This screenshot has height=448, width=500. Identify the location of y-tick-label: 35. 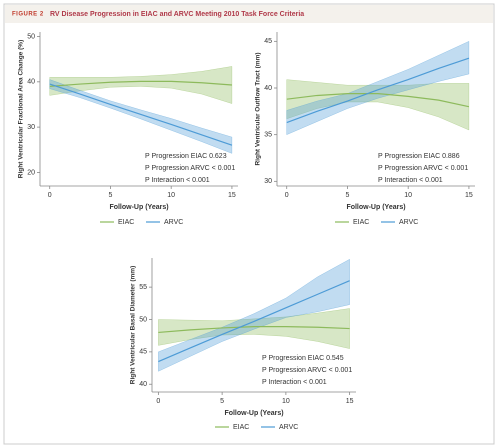
(268, 135).